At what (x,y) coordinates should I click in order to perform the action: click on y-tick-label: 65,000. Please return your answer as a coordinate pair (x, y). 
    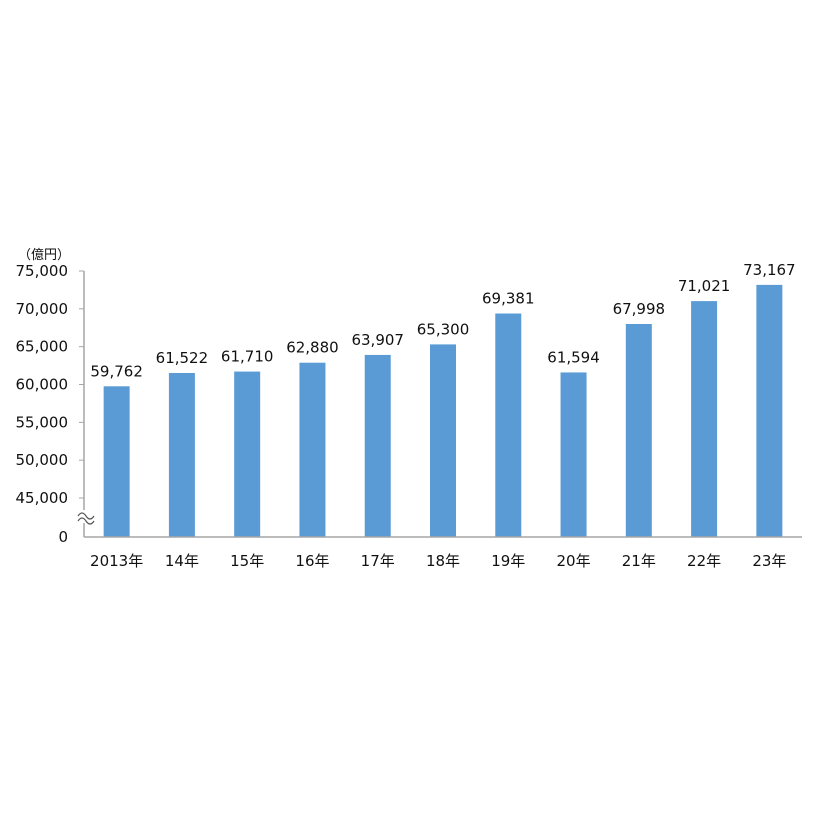
    Looking at the image, I should click on (42, 347).